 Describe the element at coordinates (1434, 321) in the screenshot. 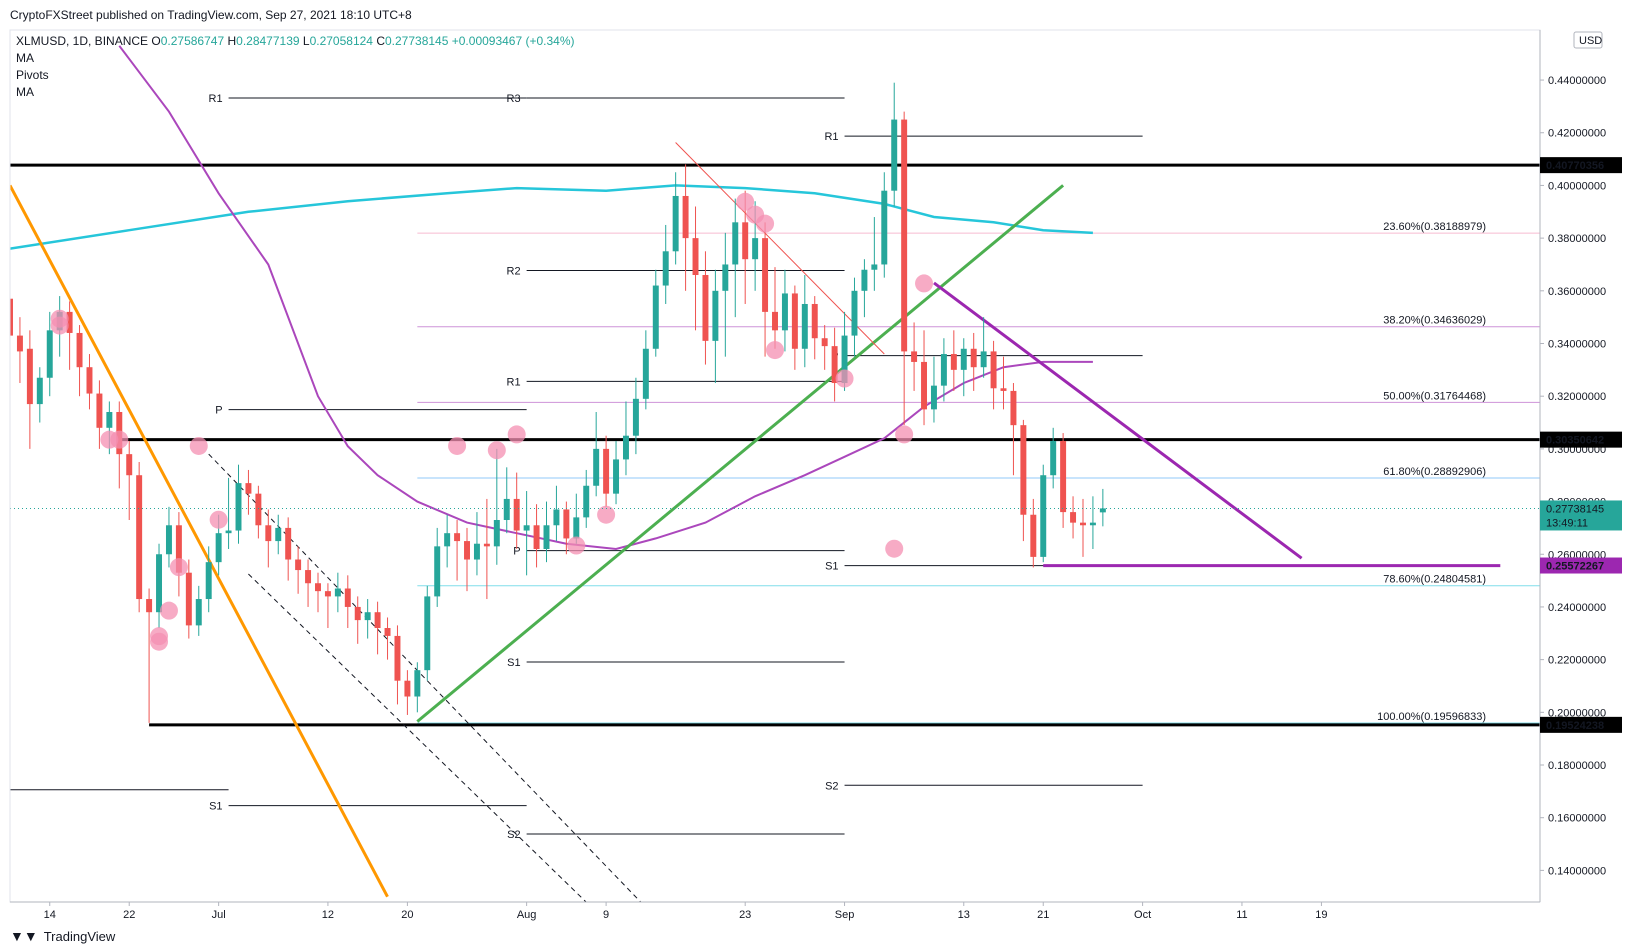

I see `fib-level-label: 38.20%(0.34636029)` at that location.